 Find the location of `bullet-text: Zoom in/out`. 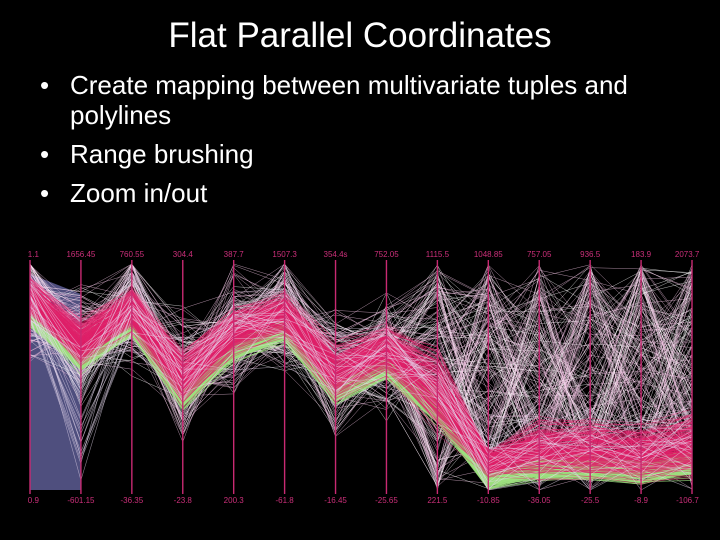

bullet-text: Zoom in/out is located at coordinates (139, 193).